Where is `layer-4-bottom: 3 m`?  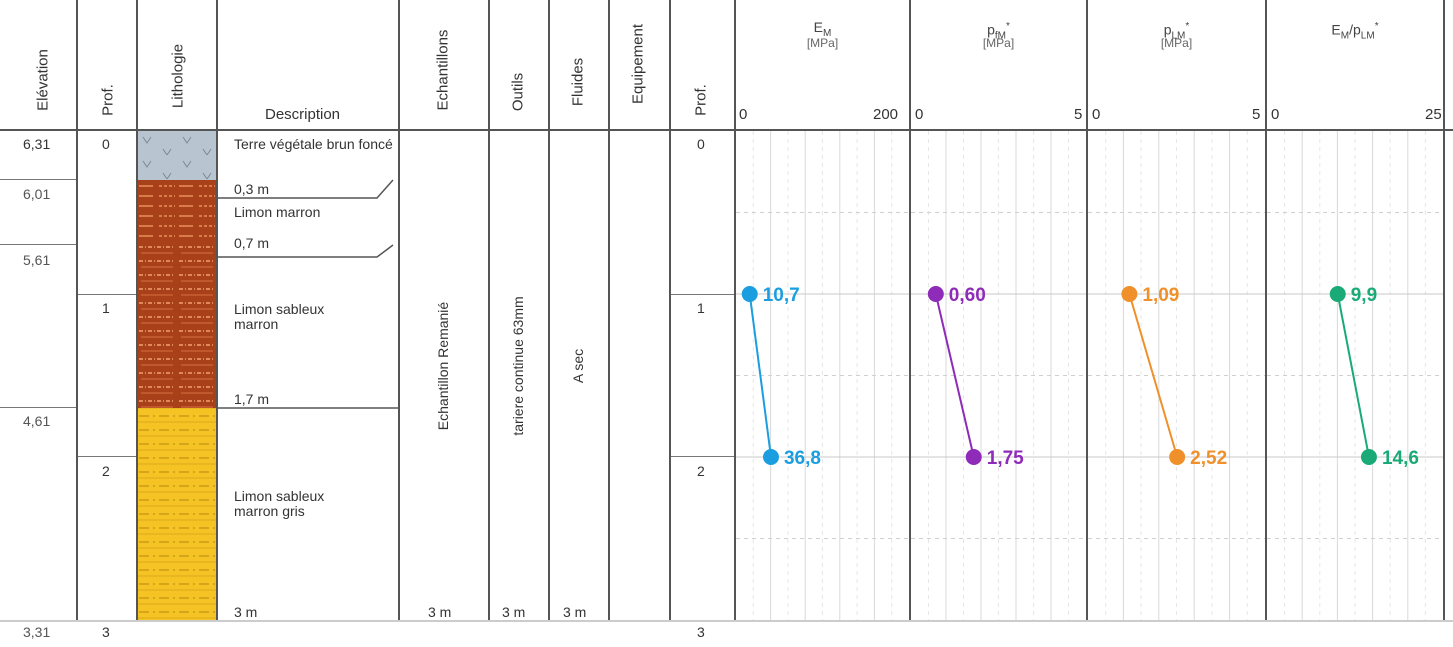 layer-4-bottom: 3 m is located at coordinates (246, 612).